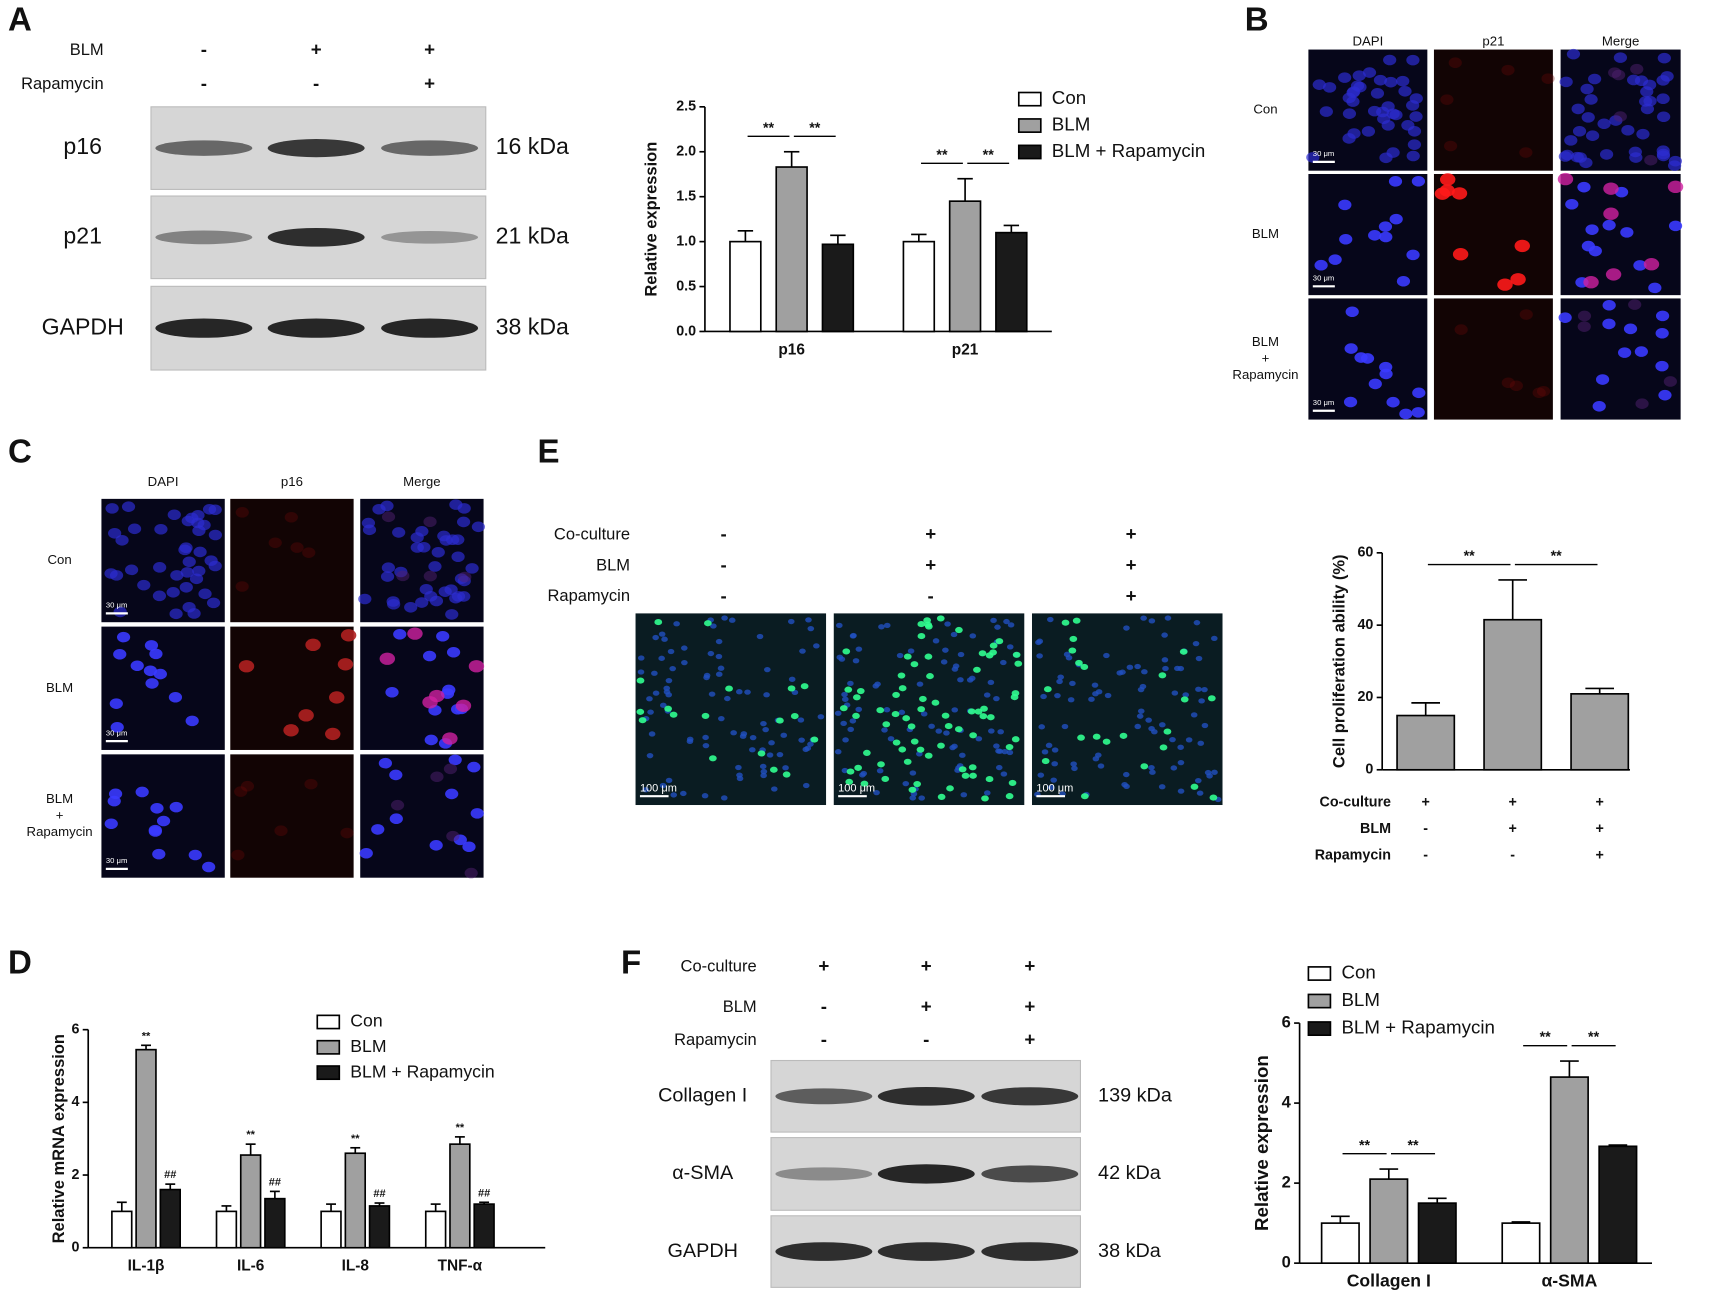  I want to click on legend-swatch, so click(328, 1073).